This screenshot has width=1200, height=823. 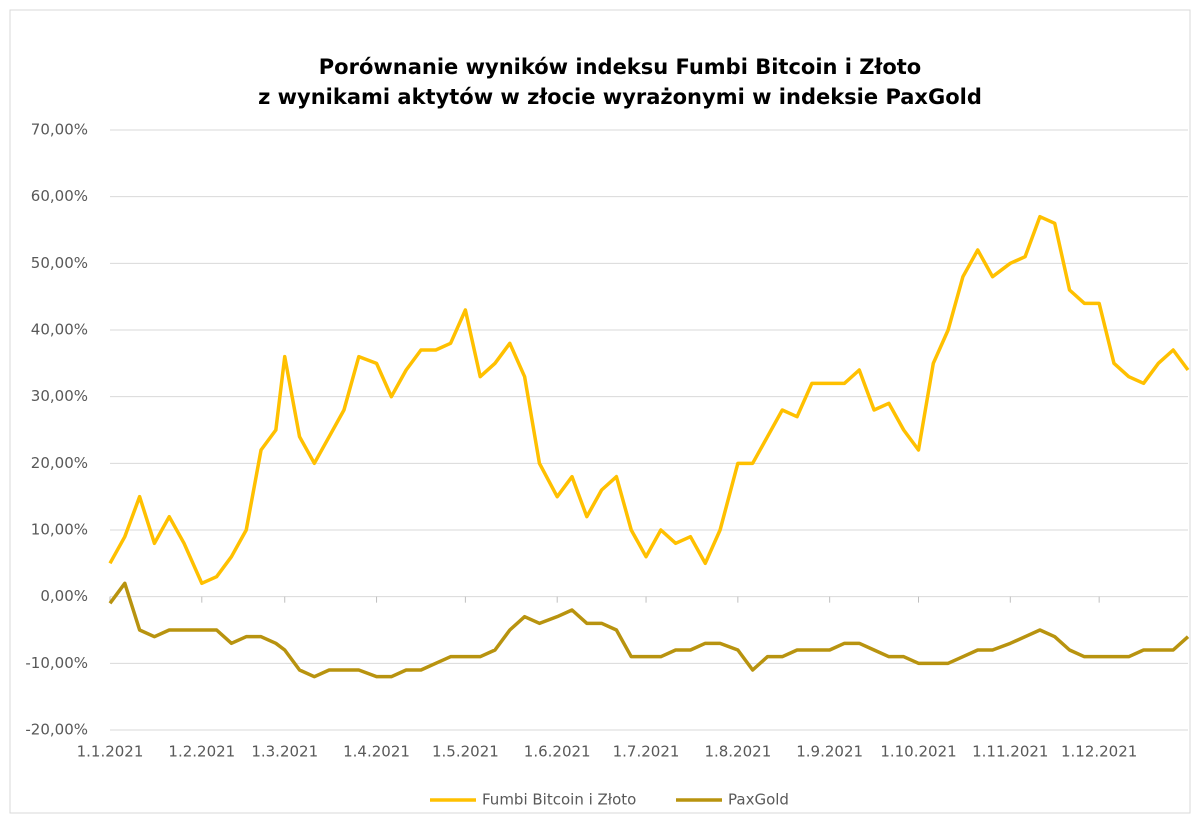 What do you see at coordinates (59, 396) in the screenshot?
I see `y-tick-label: 30,00%` at bounding box center [59, 396].